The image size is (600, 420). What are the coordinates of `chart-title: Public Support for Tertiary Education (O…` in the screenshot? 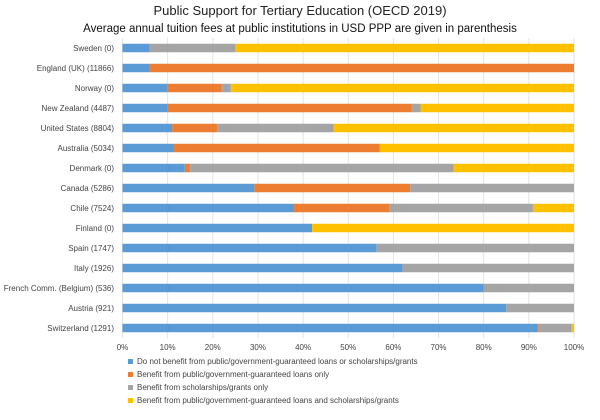 It's located at (299, 10).